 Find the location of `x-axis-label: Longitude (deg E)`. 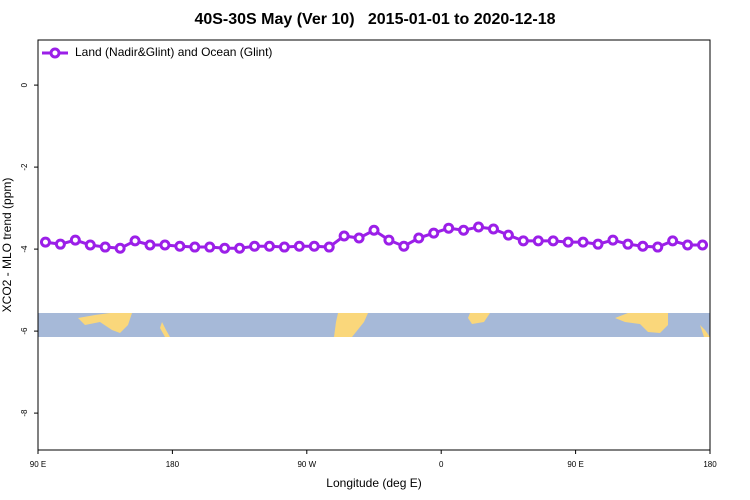

x-axis-label: Longitude (deg E) is located at coordinates (373, 483).